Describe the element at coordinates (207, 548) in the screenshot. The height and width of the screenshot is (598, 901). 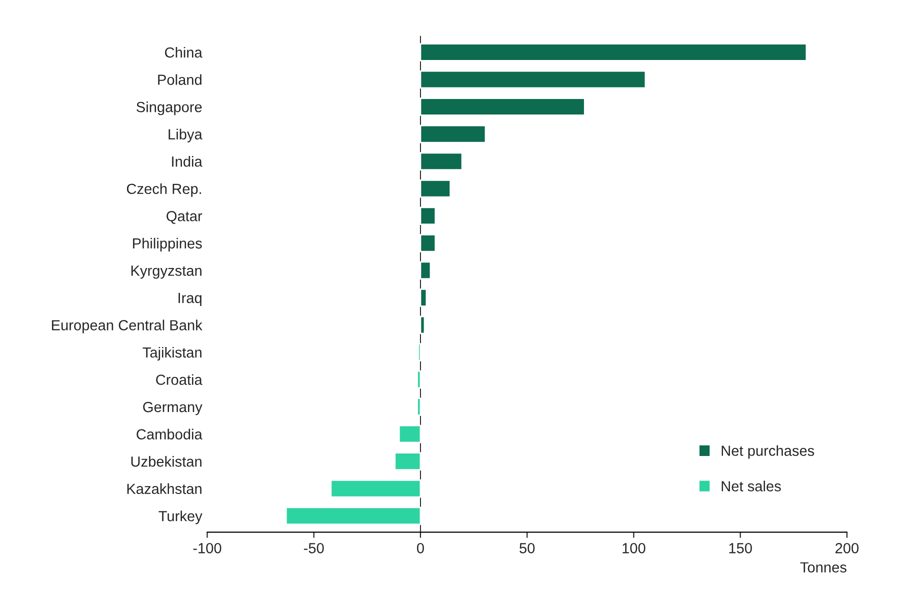
I see `x-tick-label: -100` at that location.